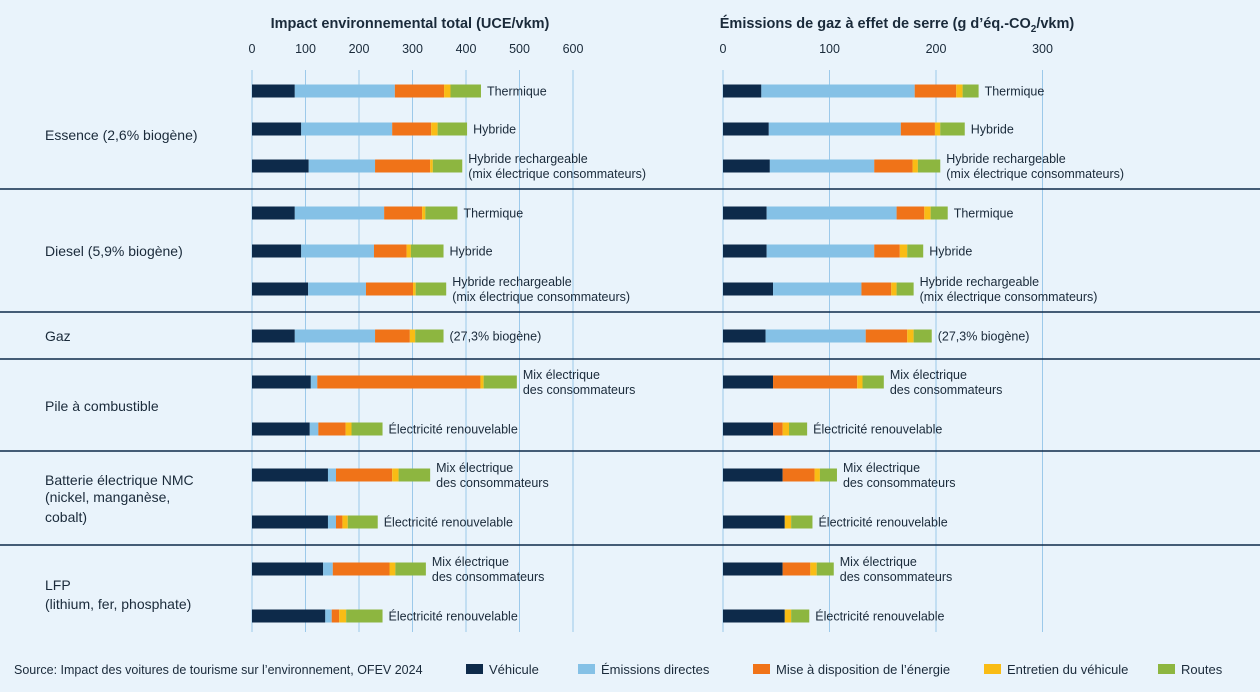 The width and height of the screenshot is (1260, 692). I want to click on panel-title-1: Impact environnemental total (UCE/vkm), so click(410, 24).